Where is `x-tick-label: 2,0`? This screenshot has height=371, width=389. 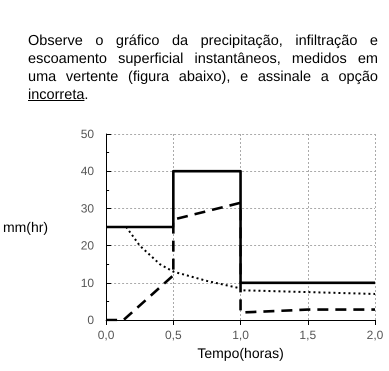
x-tick-label: 2,0 is located at coordinates (375, 335).